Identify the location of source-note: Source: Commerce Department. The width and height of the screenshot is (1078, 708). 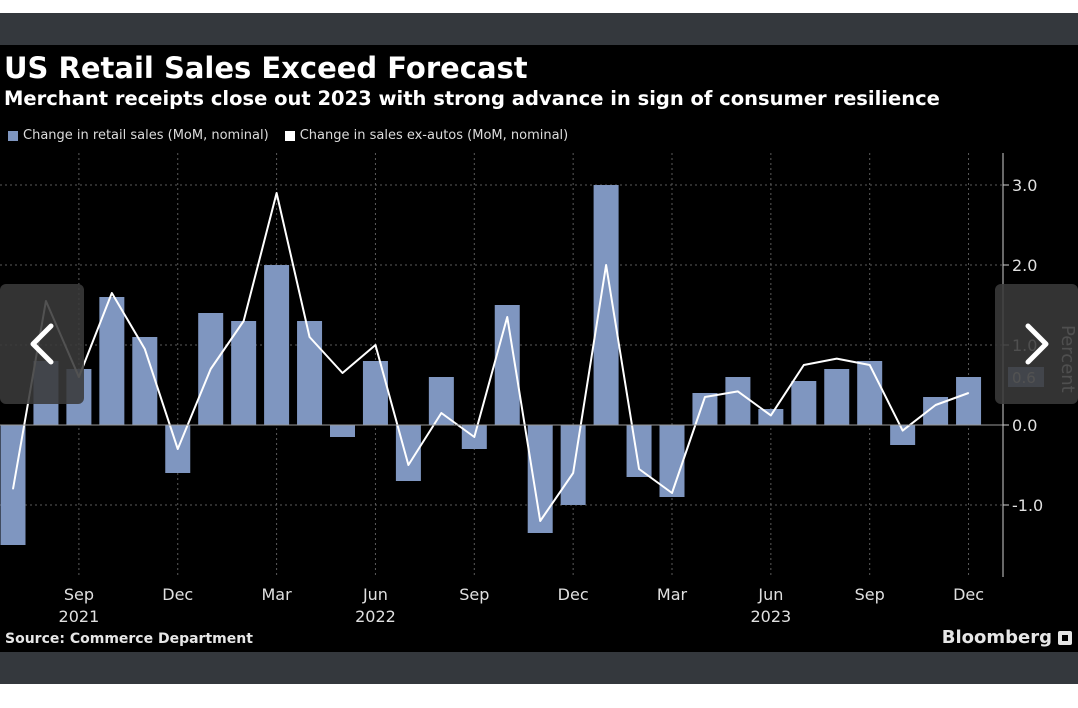
(129, 639).